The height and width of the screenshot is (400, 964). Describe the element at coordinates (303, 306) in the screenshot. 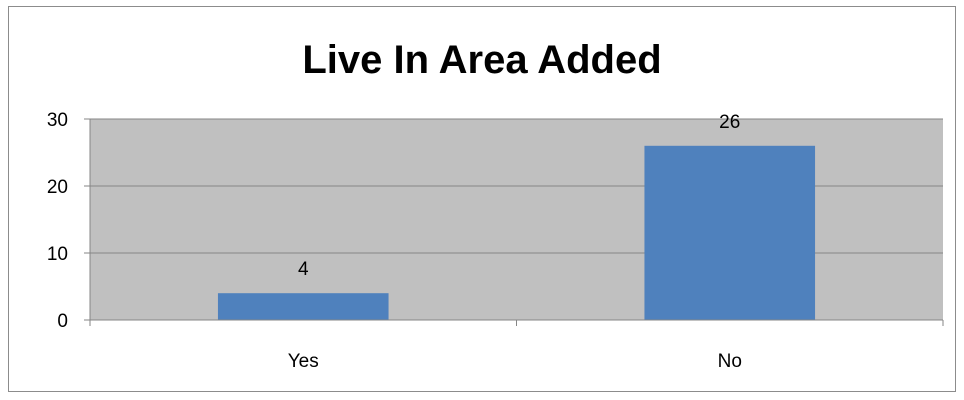

I see `bar-yes` at that location.